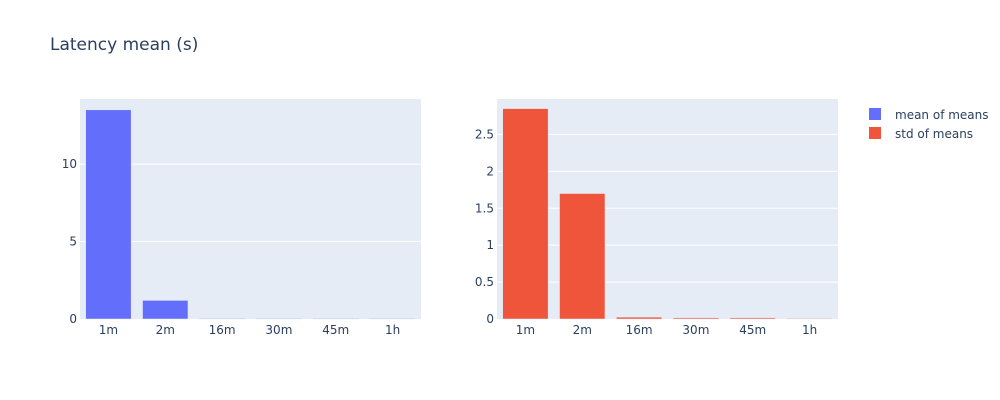  Describe the element at coordinates (124, 45) in the screenshot. I see `chart-title: Latency mean (s)` at that location.